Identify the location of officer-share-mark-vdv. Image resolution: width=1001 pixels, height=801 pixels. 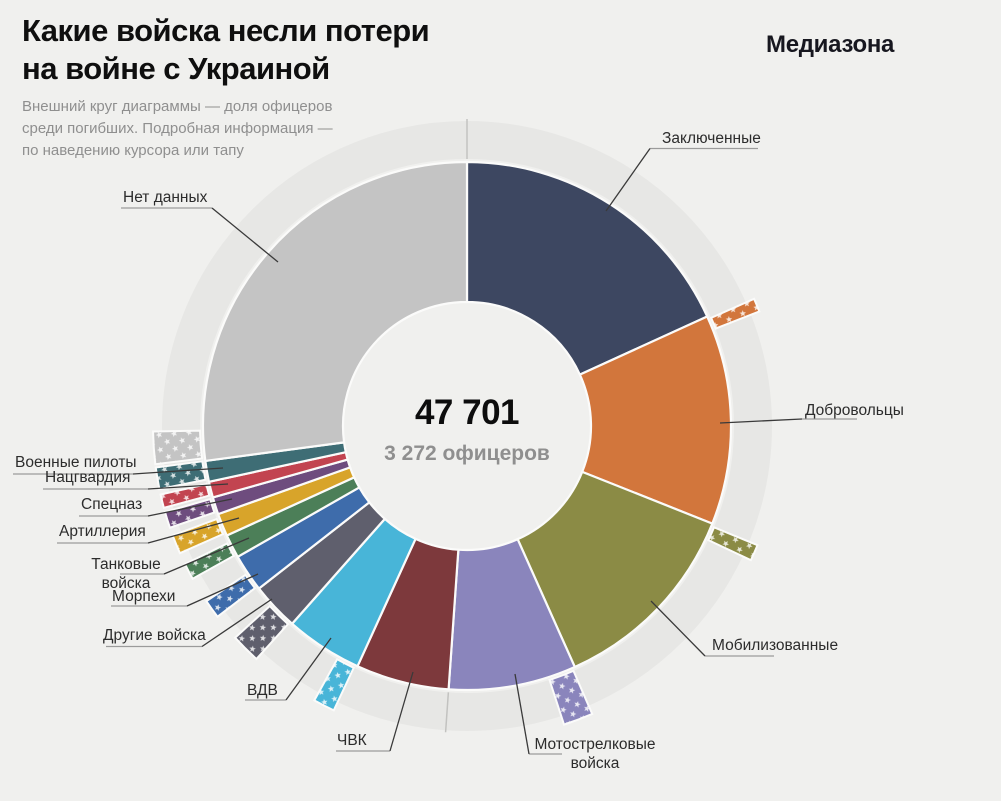
(334, 684).